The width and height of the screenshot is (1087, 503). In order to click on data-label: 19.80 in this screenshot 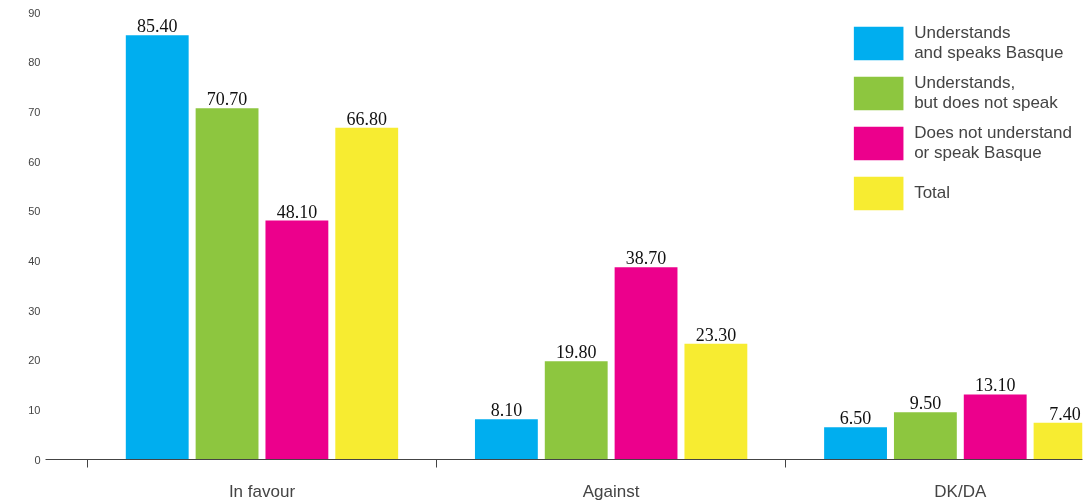, I will do `click(576, 352)`.